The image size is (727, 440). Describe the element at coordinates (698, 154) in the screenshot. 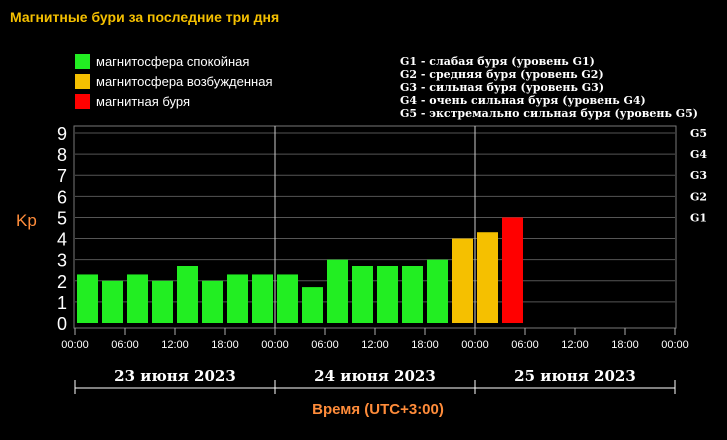

I see `g-level-label: G4` at that location.